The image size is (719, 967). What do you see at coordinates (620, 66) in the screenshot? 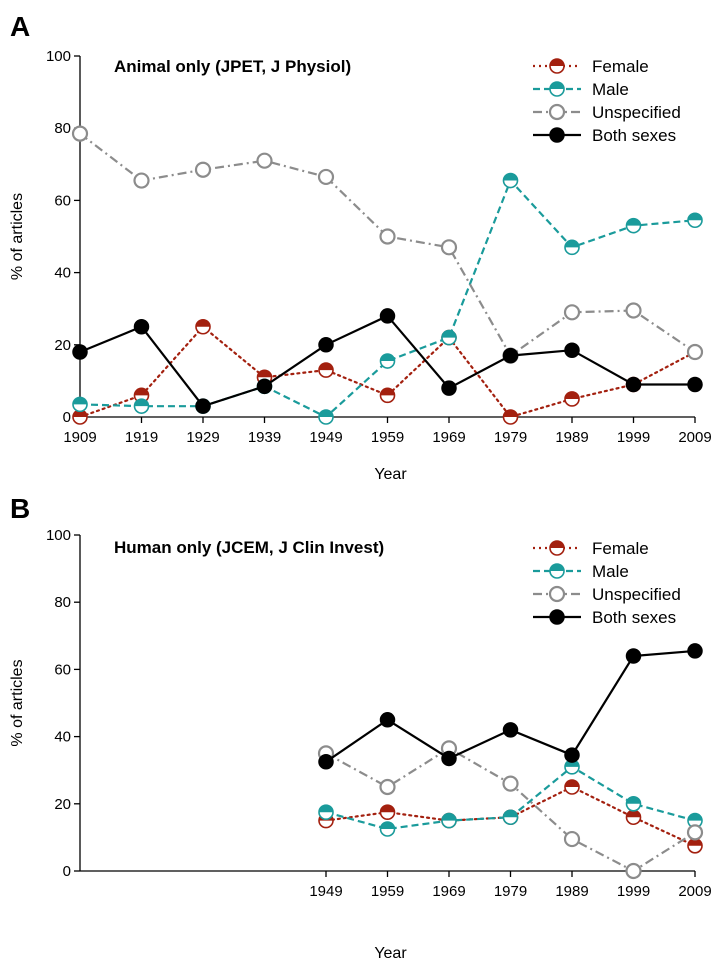
I see `legend-label: Female` at bounding box center [620, 66].